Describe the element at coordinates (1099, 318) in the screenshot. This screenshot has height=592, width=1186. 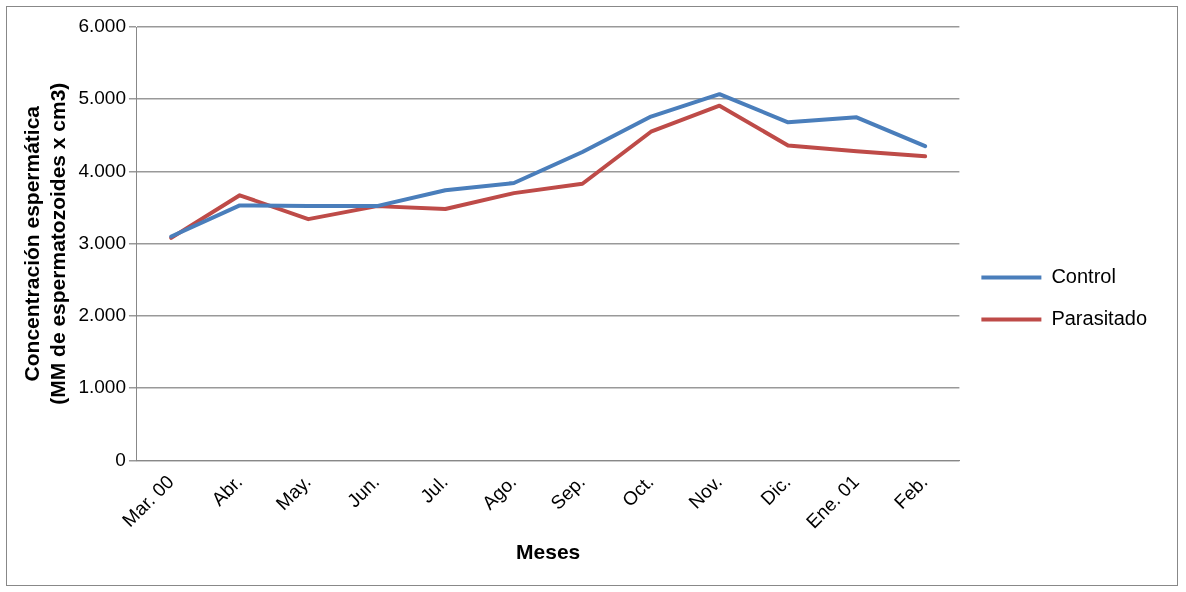
I see `legend-label: Parasitado` at that location.